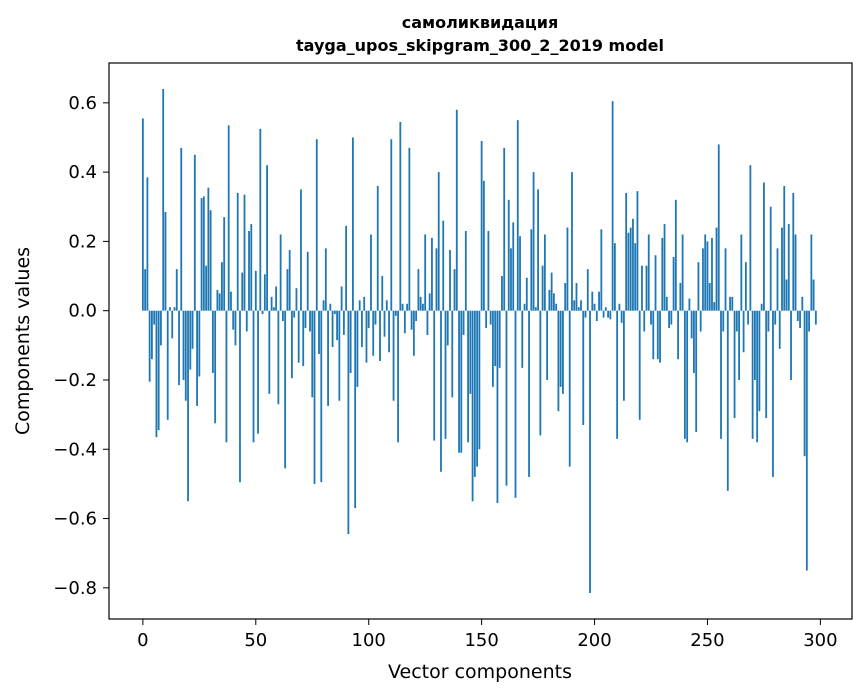 This screenshot has height=700, width=867. What do you see at coordinates (82, 311) in the screenshot?
I see `y-tick-label: 0.0` at bounding box center [82, 311].